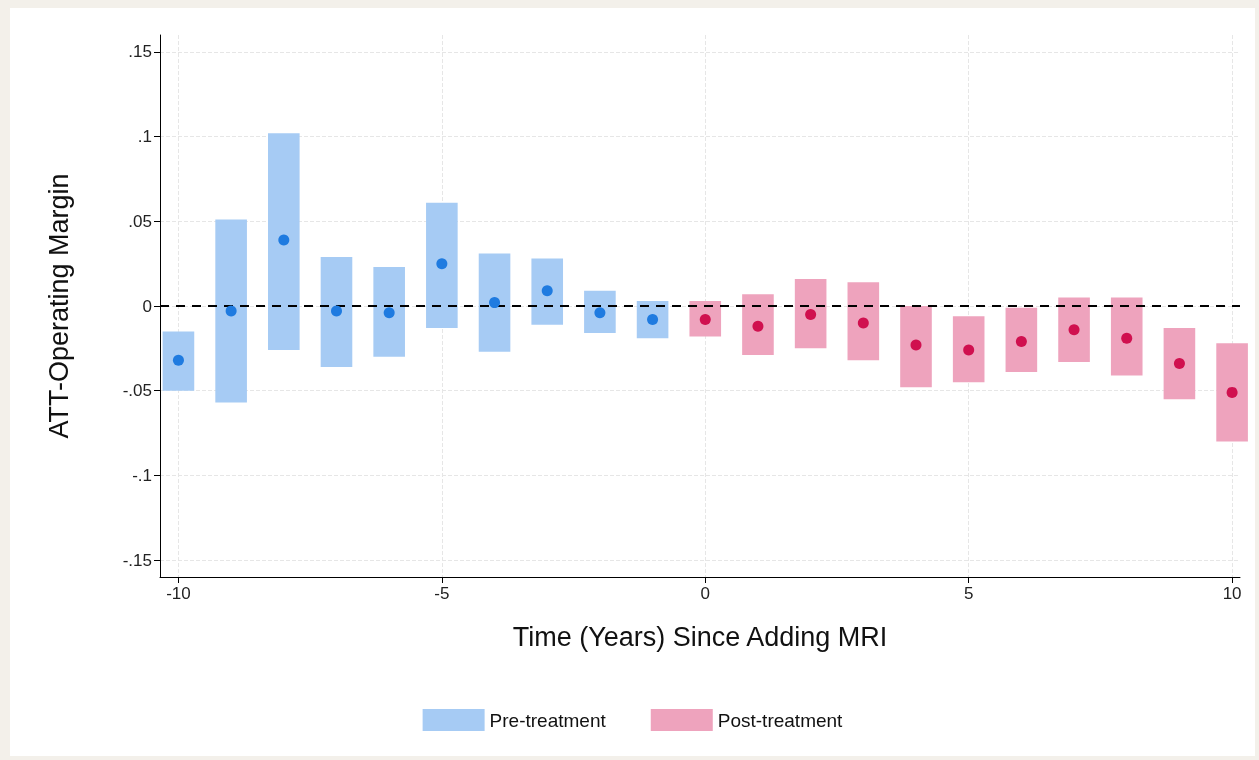 The height and width of the screenshot is (760, 1259). Describe the element at coordinates (548, 720) in the screenshot. I see `legend-label: Pre-treatment` at that location.